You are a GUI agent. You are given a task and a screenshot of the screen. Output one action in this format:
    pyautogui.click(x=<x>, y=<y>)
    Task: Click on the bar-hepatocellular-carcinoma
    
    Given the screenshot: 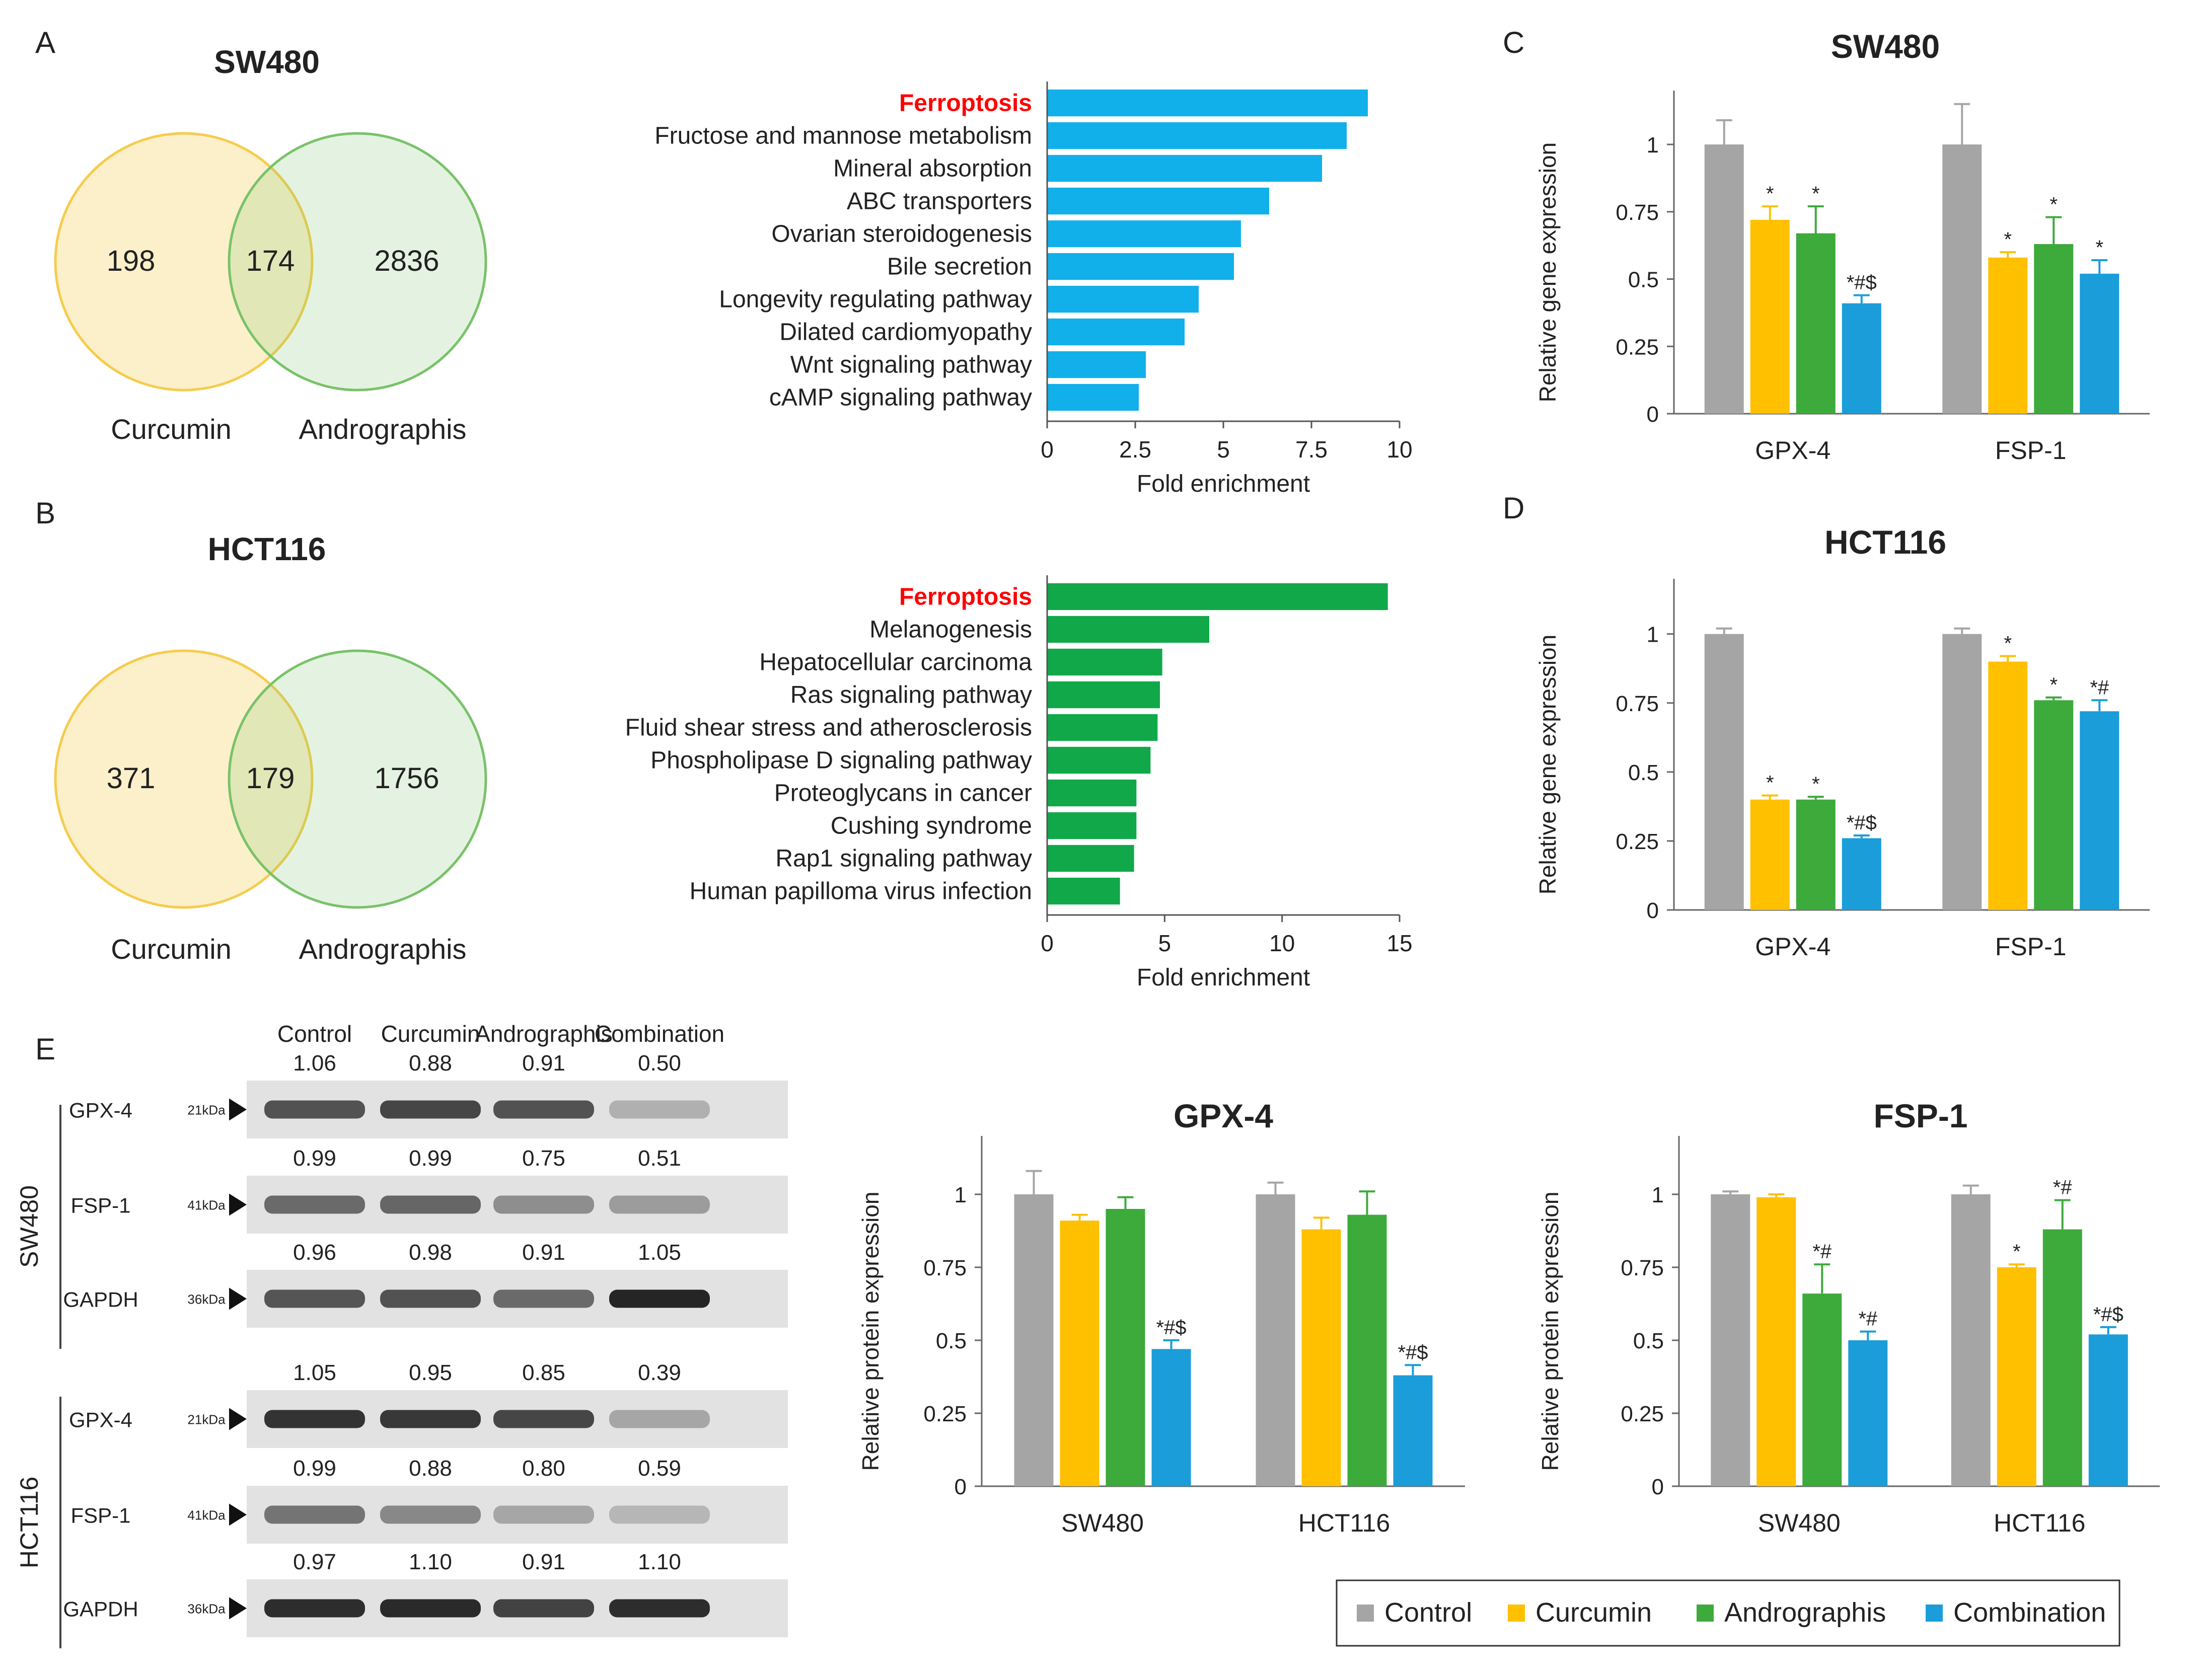 What is the action you would take?
    pyautogui.click(x=1104, y=662)
    